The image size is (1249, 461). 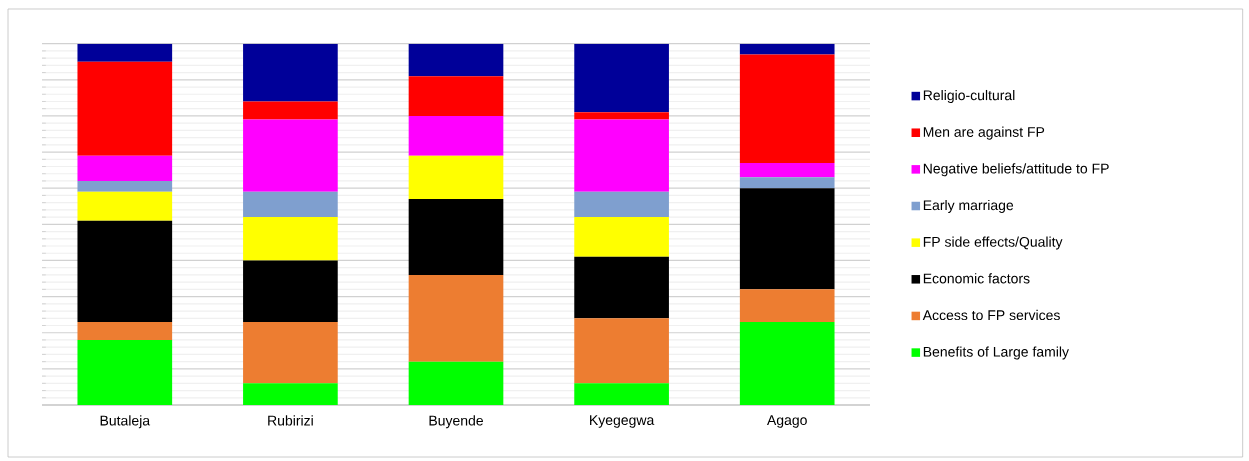 What do you see at coordinates (984, 133) in the screenshot?
I see `legend-label: Men are against FP` at bounding box center [984, 133].